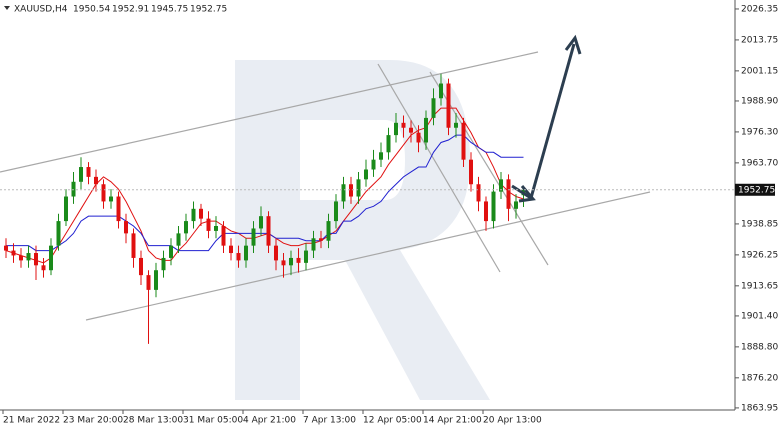 The width and height of the screenshot is (782, 430). I want to click on y-tick-label: 1913.65, so click(759, 286).